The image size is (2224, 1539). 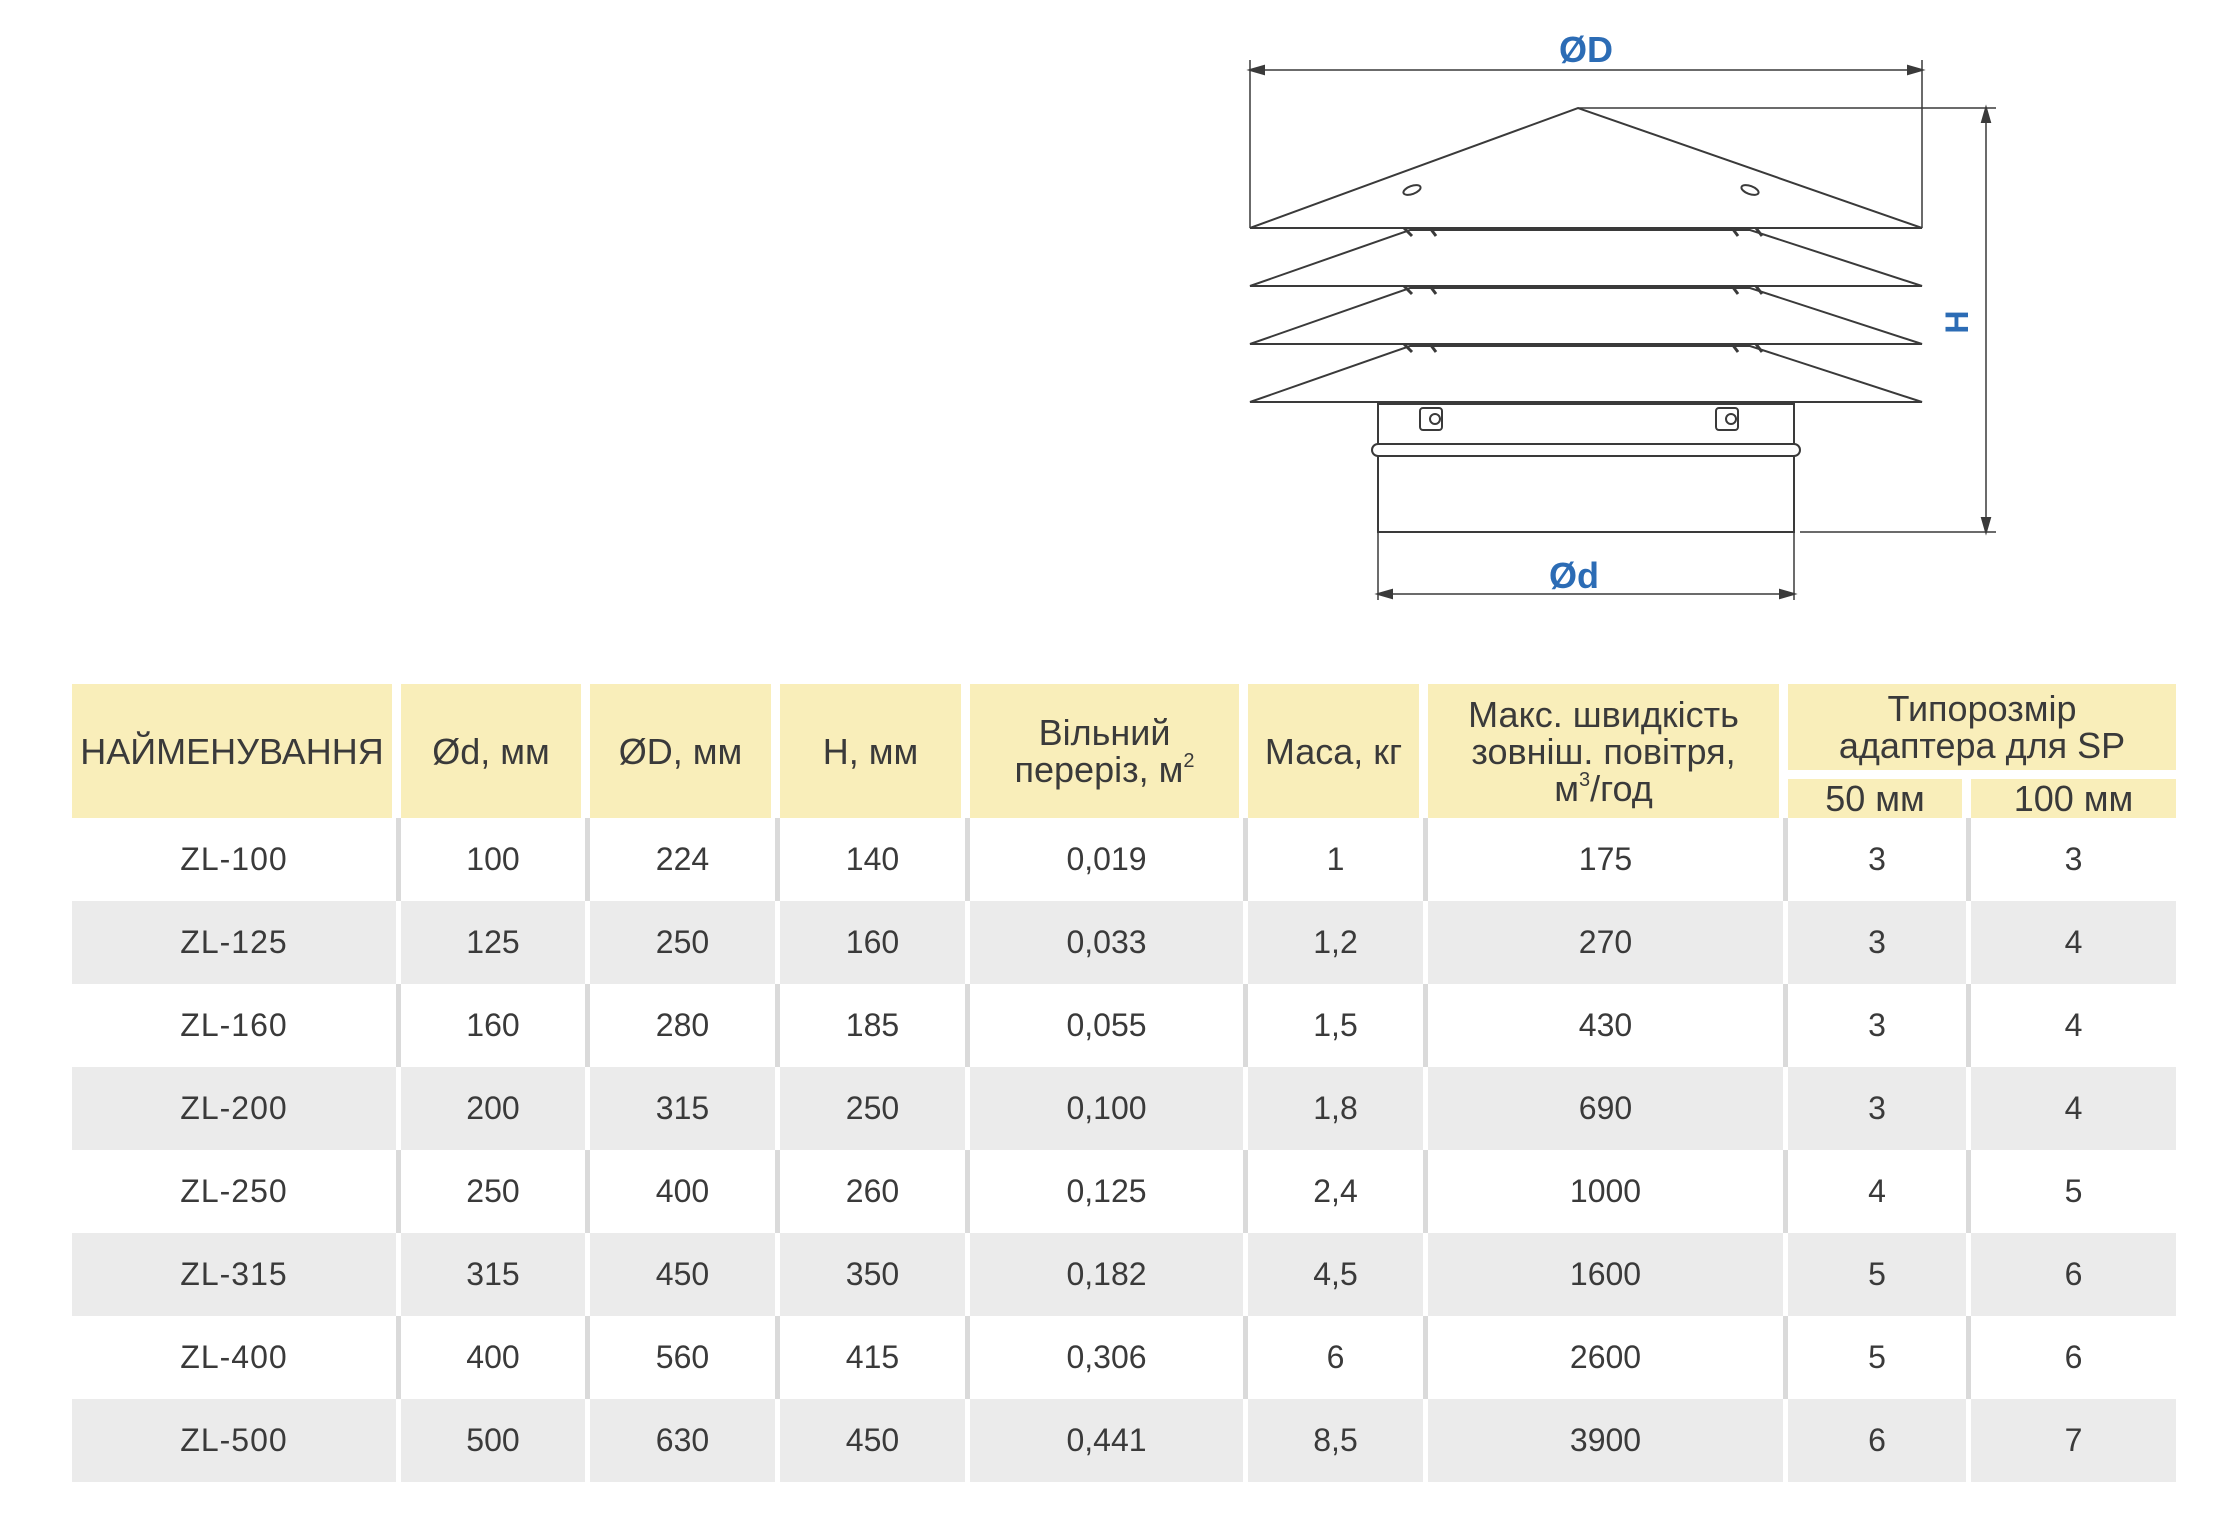 What do you see at coordinates (1109, 1440) in the screenshot?
I see `cell-free-area: 0,441` at bounding box center [1109, 1440].